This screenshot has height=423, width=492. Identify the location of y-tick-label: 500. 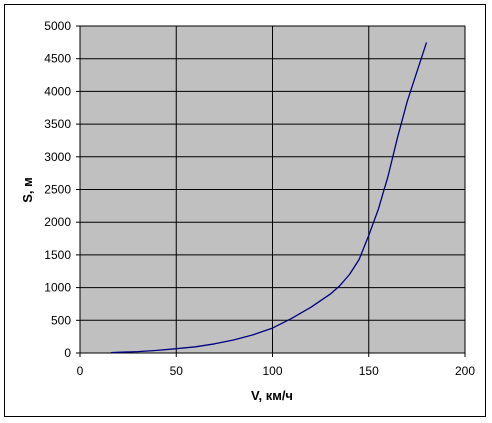
(61, 320).